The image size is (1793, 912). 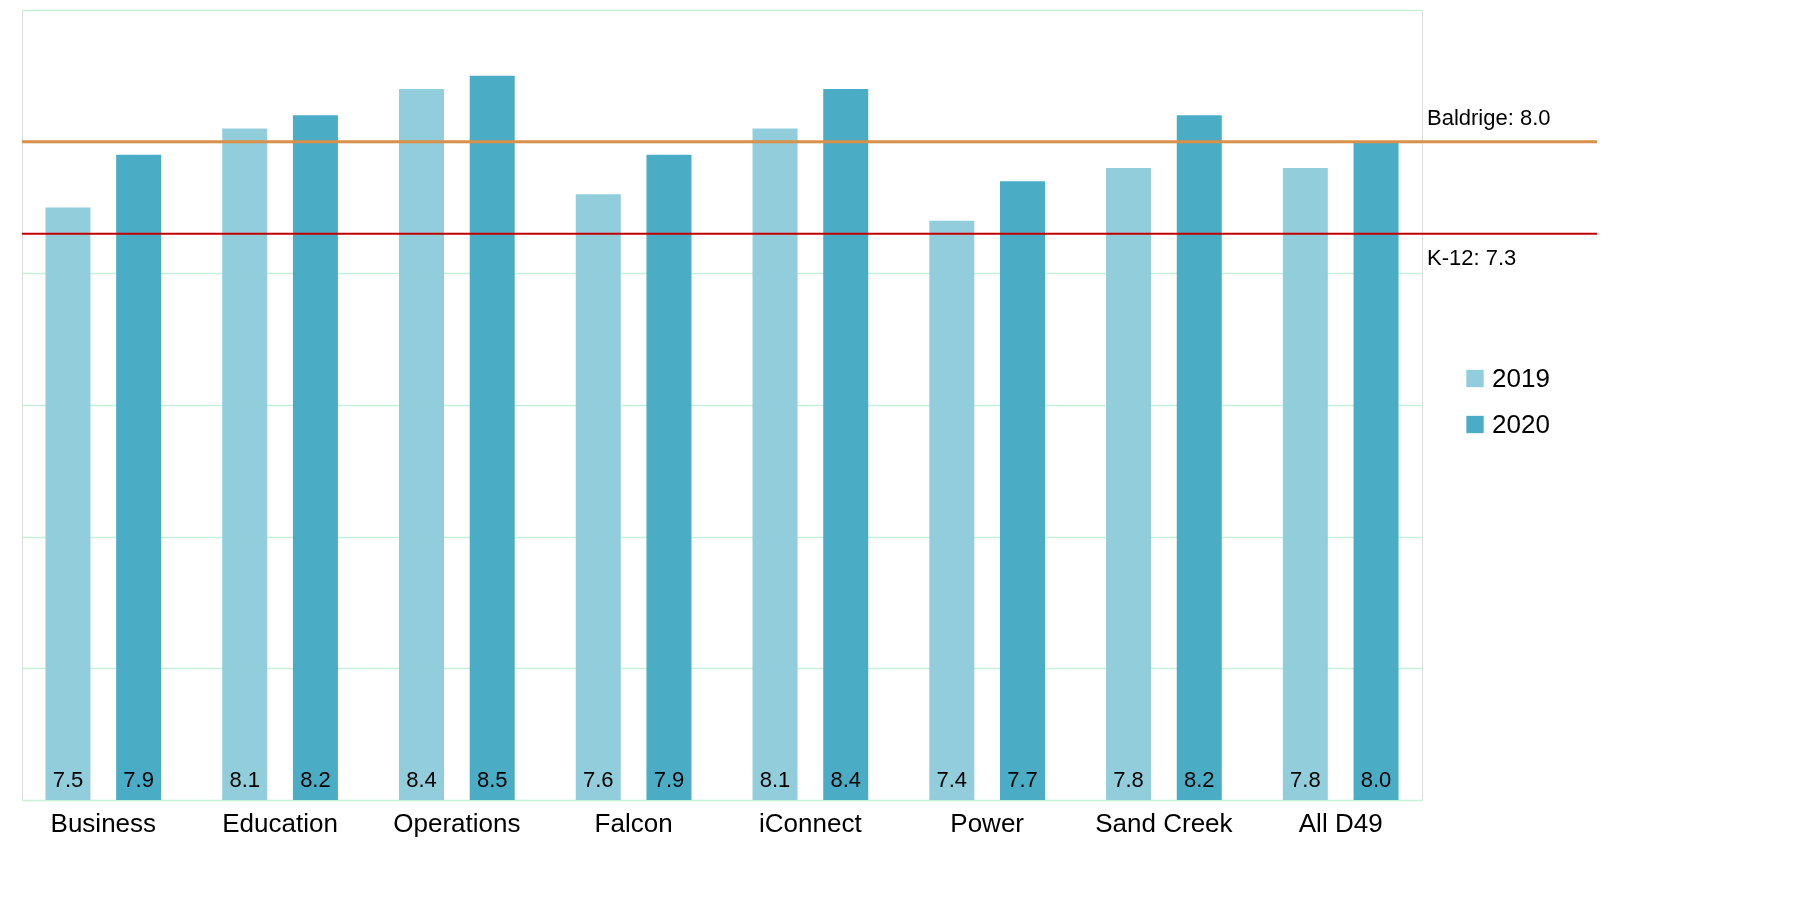 What do you see at coordinates (1340, 822) in the screenshot?
I see `x-tick-label: All D49` at bounding box center [1340, 822].